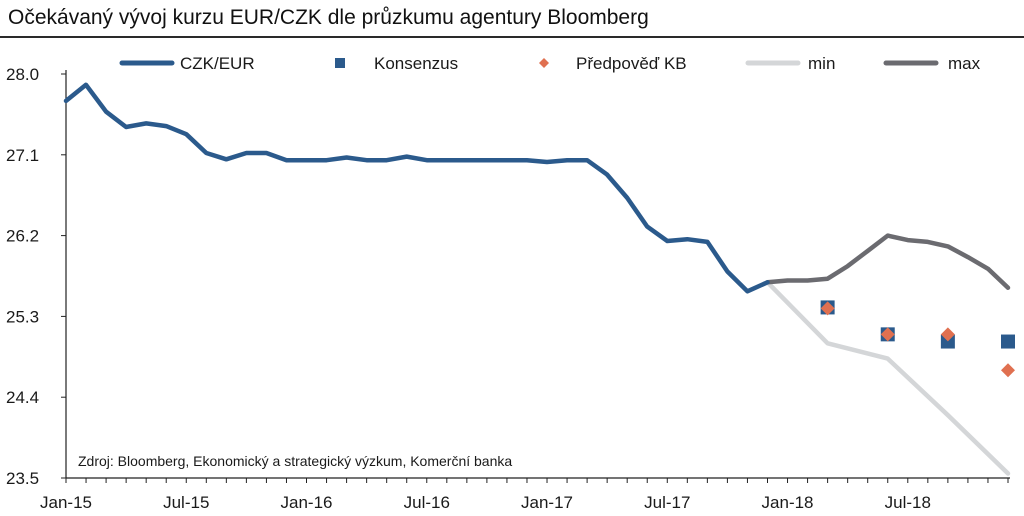  Describe the element at coordinates (66, 502) in the screenshot. I see `x-tick-label: Jan-15` at that location.